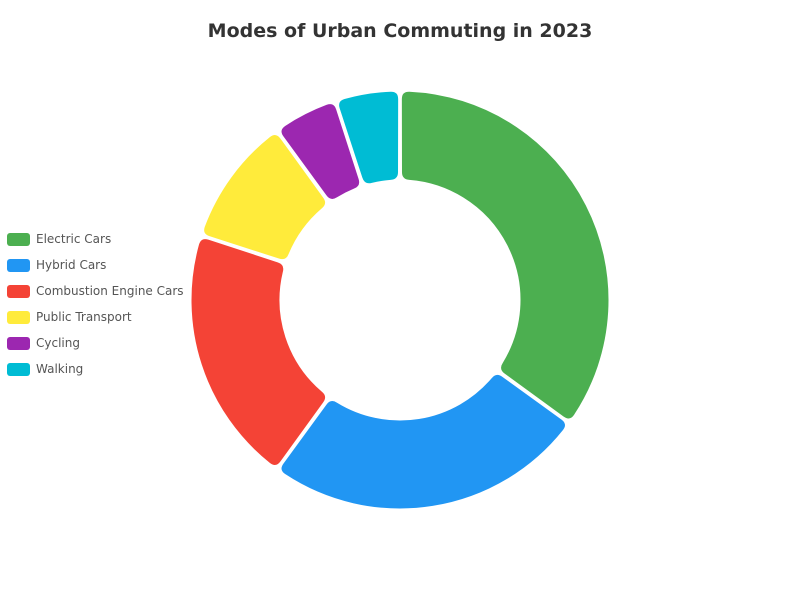  What do you see at coordinates (110, 291) in the screenshot?
I see `legend-label: Combustion Engine Cars` at bounding box center [110, 291].